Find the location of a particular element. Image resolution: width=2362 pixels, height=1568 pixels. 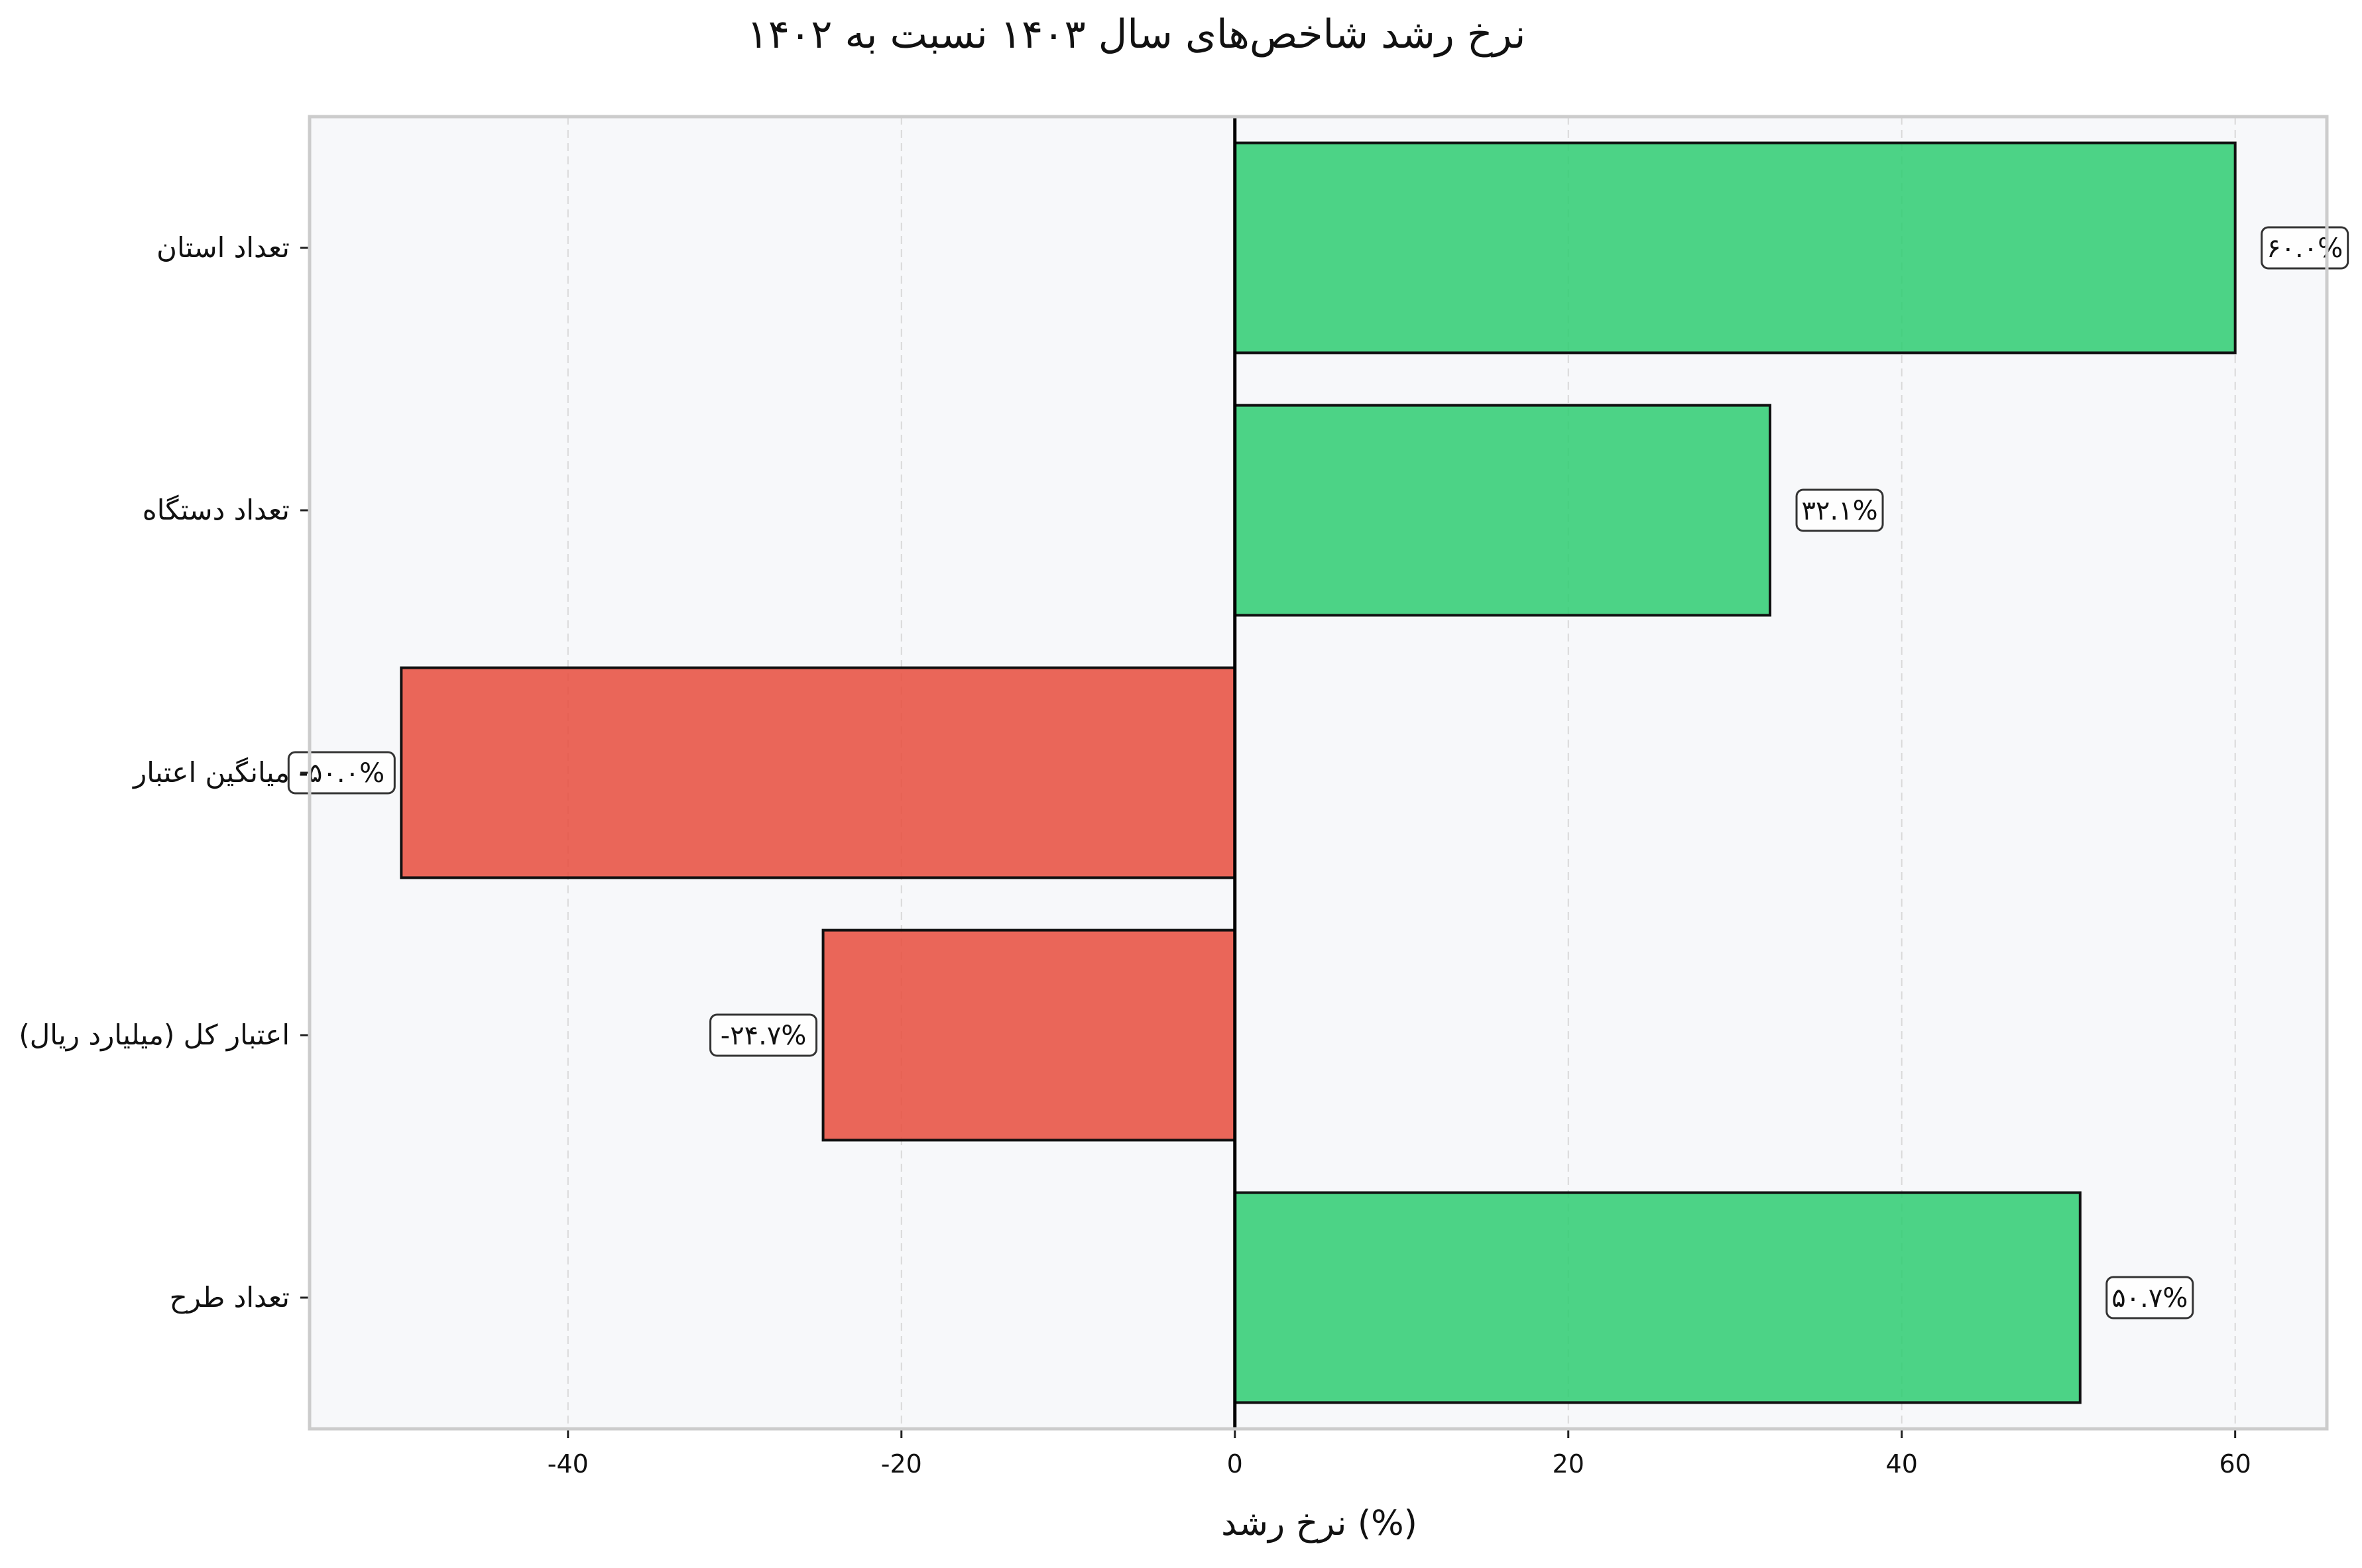

data-label-text: -۵۰.۰% is located at coordinates (342, 774).